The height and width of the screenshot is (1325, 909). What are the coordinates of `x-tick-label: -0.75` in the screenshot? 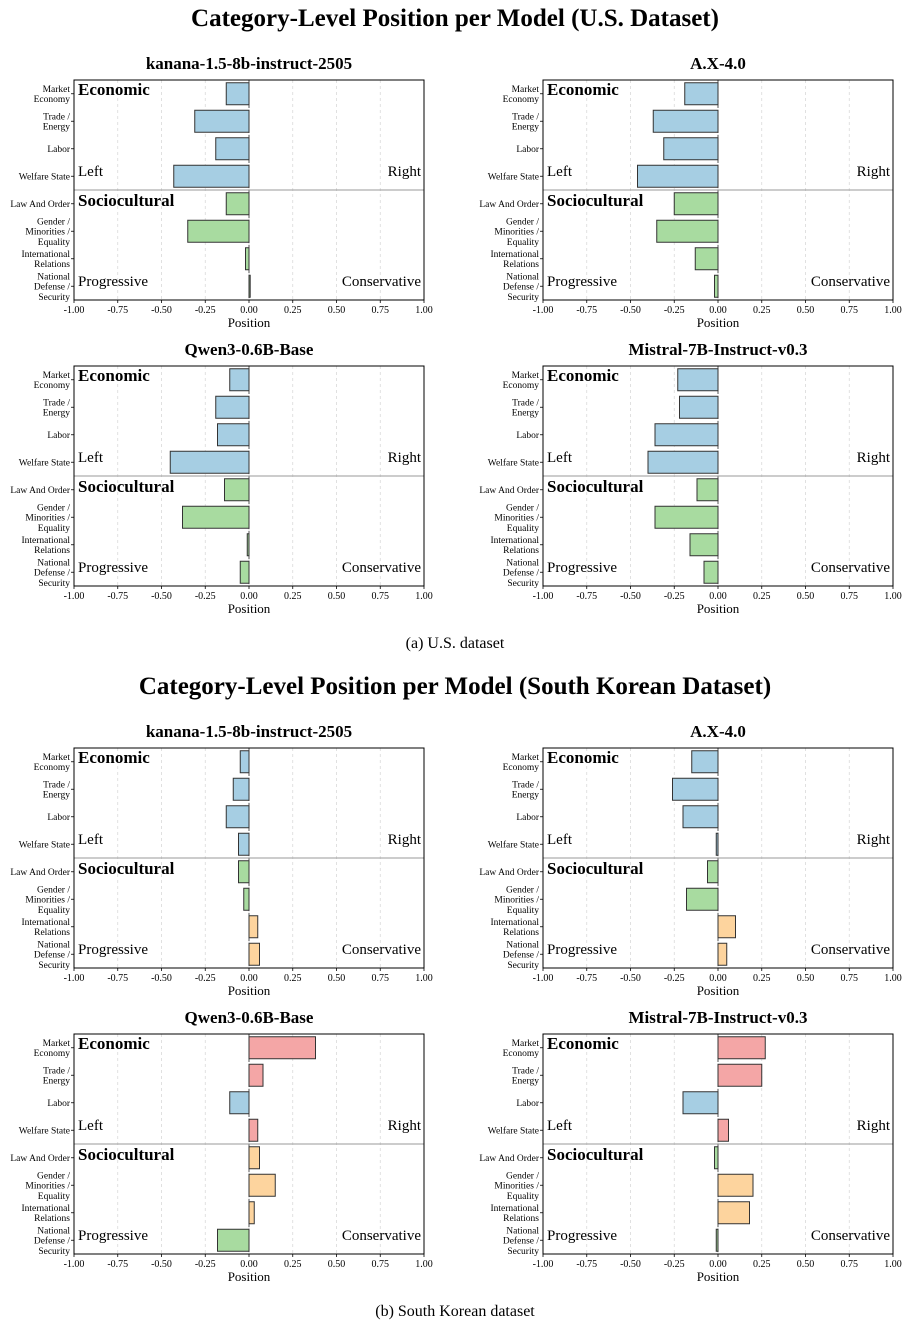 It's located at (117, 978).